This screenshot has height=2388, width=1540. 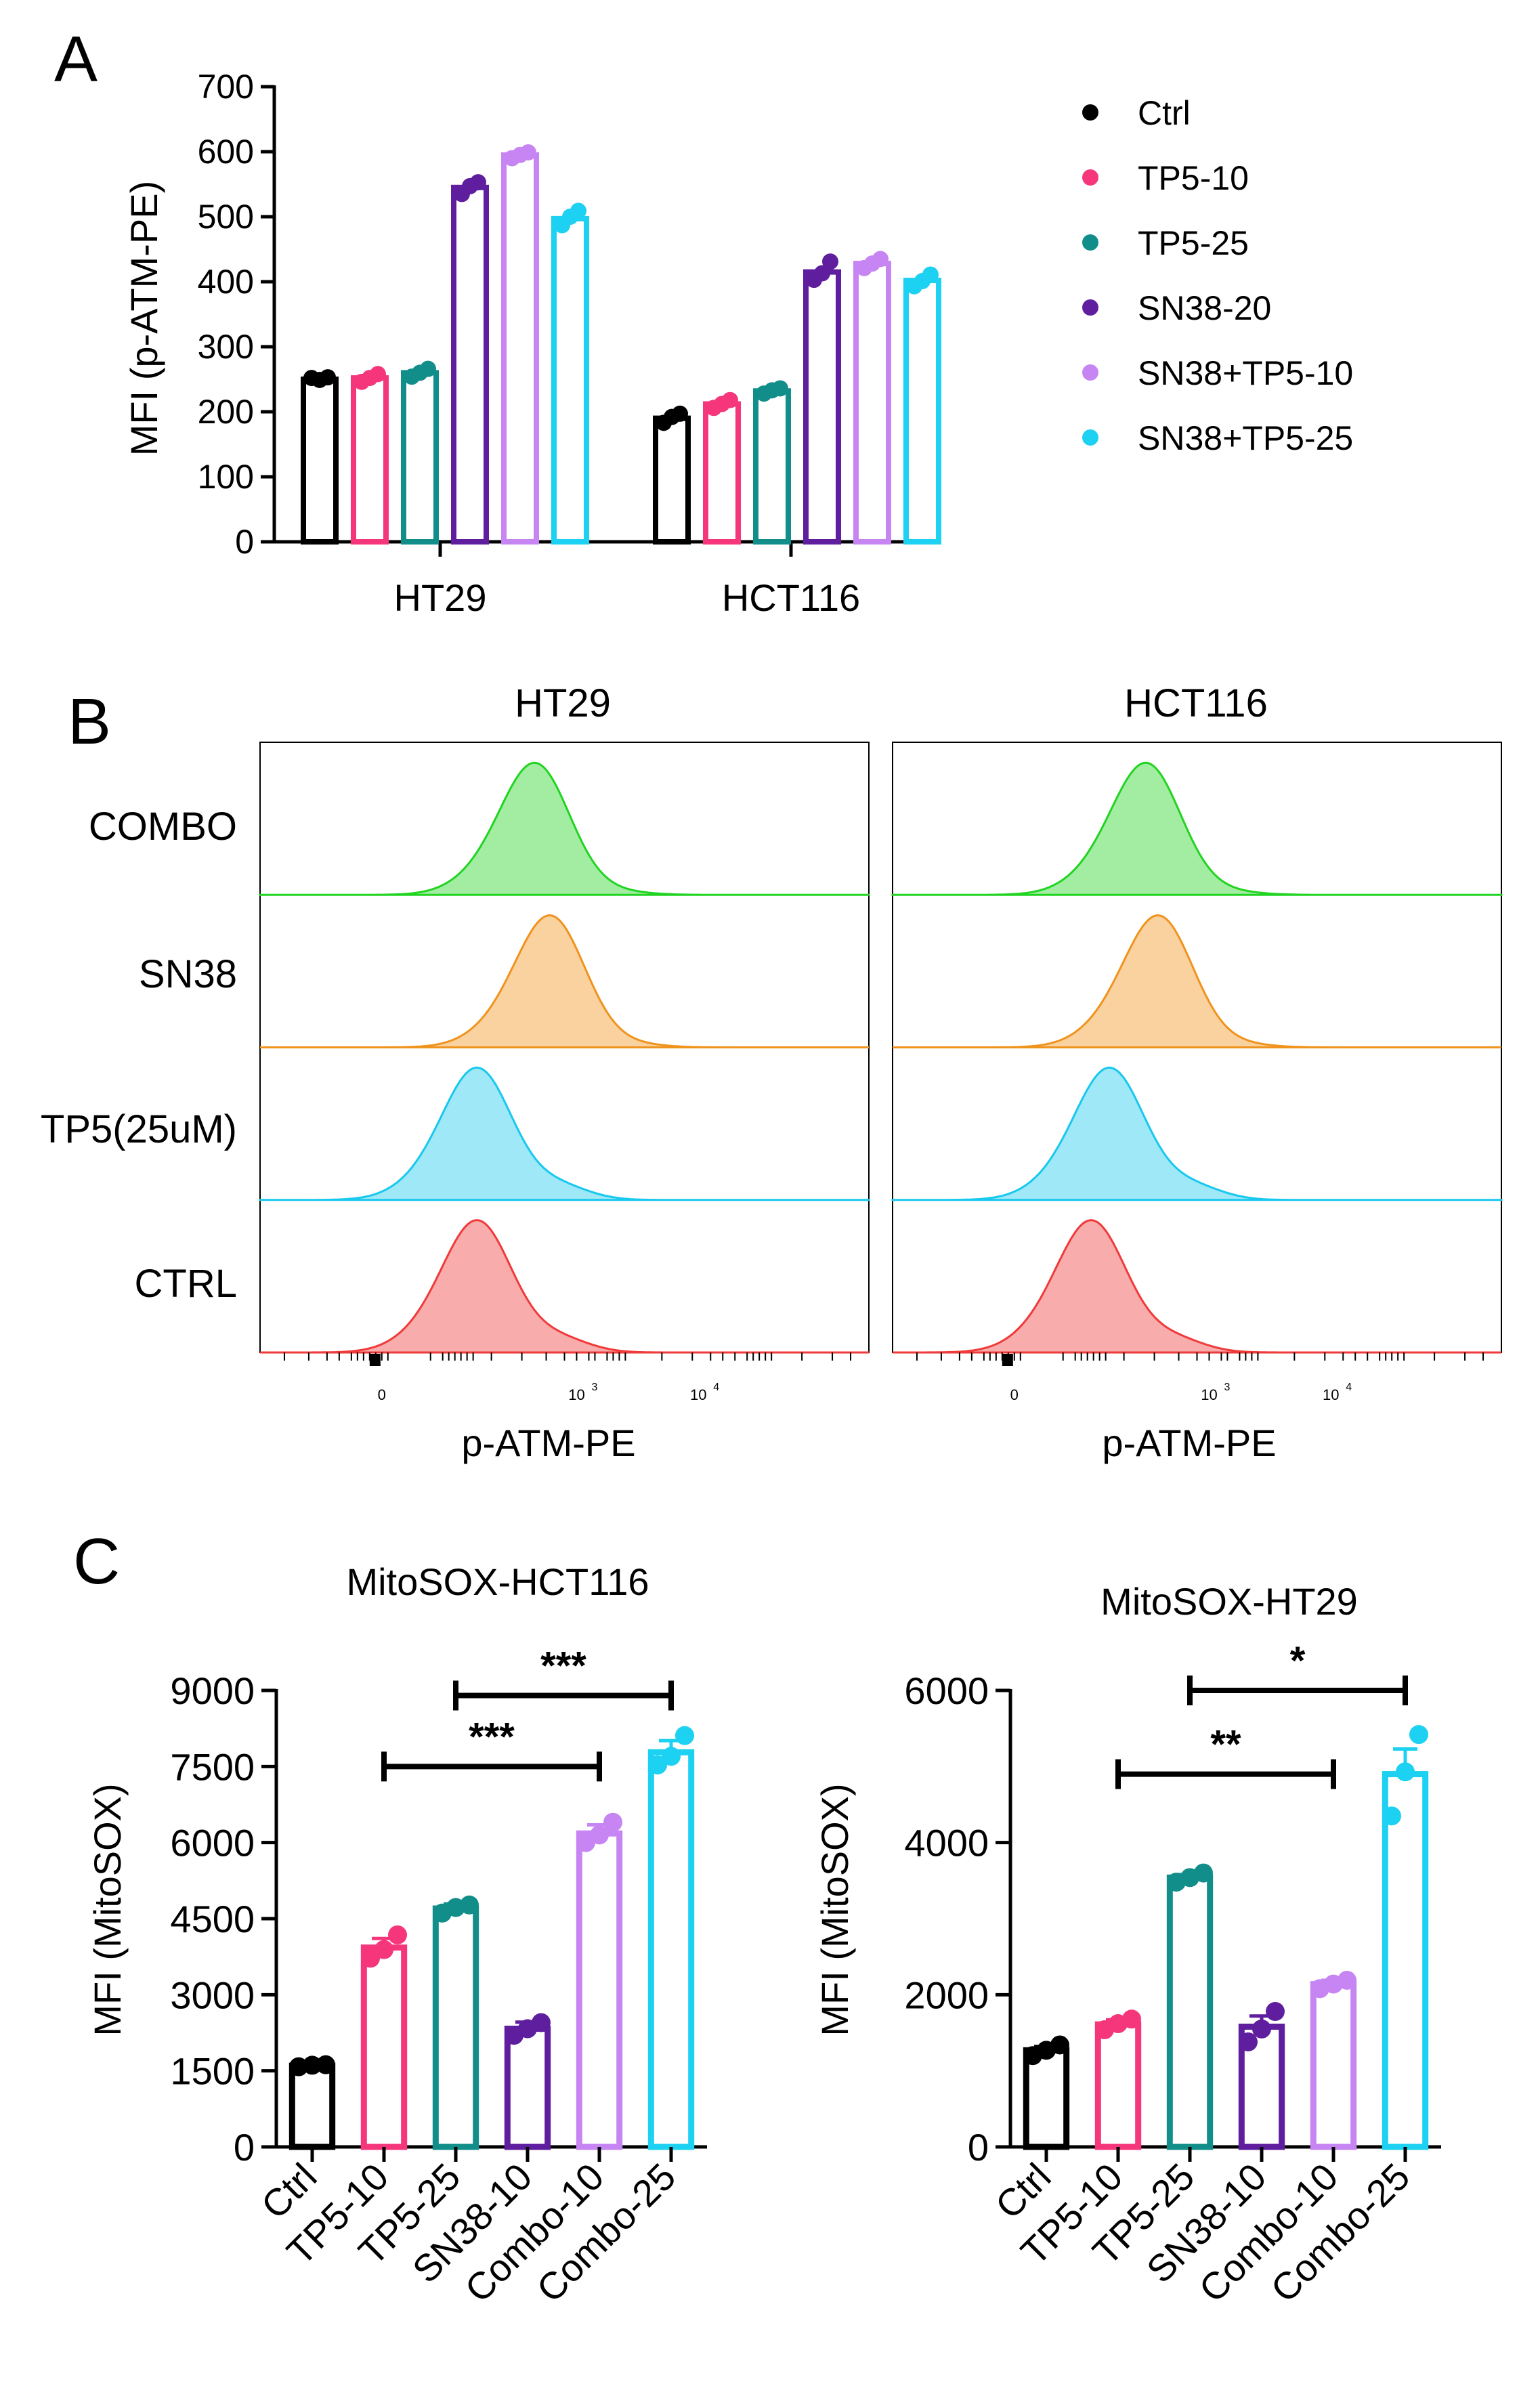 I want to click on chart-a-y-ticks: 0 100 200 300 400 500 600 700, so click(x=236, y=315).